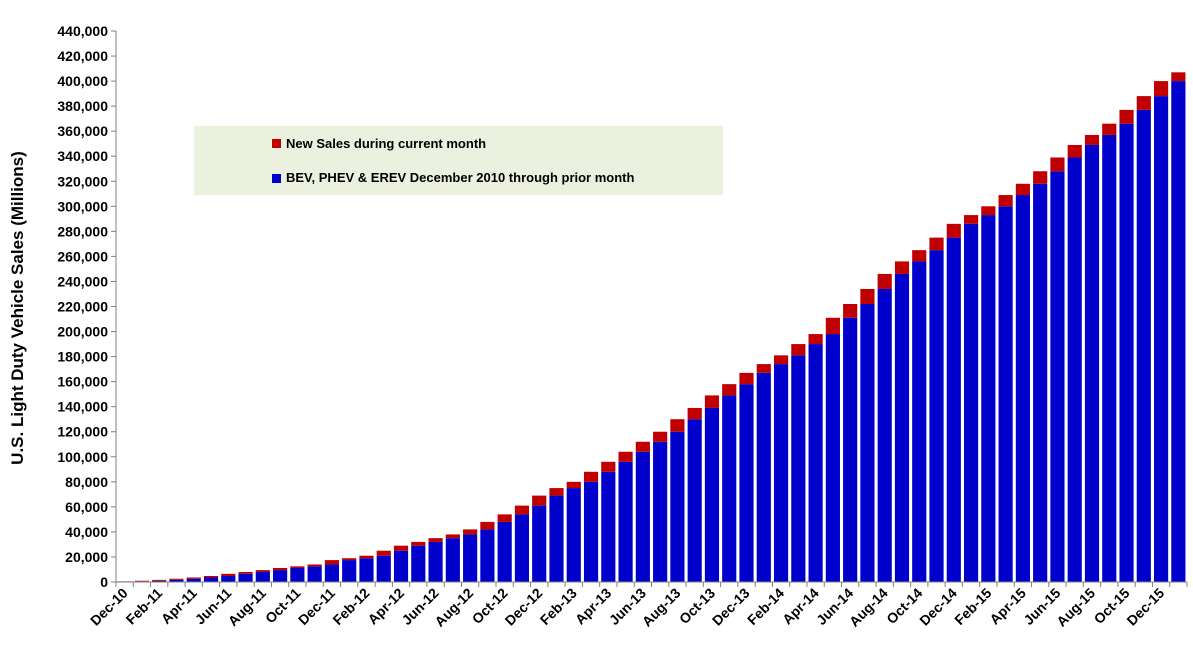 Image resolution: width=1193 pixels, height=653 pixels. What do you see at coordinates (86, 507) in the screenshot?
I see `y-tick-label: 60,000` at bounding box center [86, 507].